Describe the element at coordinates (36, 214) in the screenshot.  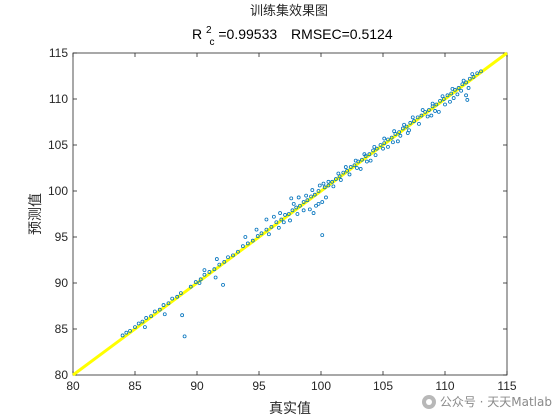
I see `y-axis-label: 预测值` at that location.